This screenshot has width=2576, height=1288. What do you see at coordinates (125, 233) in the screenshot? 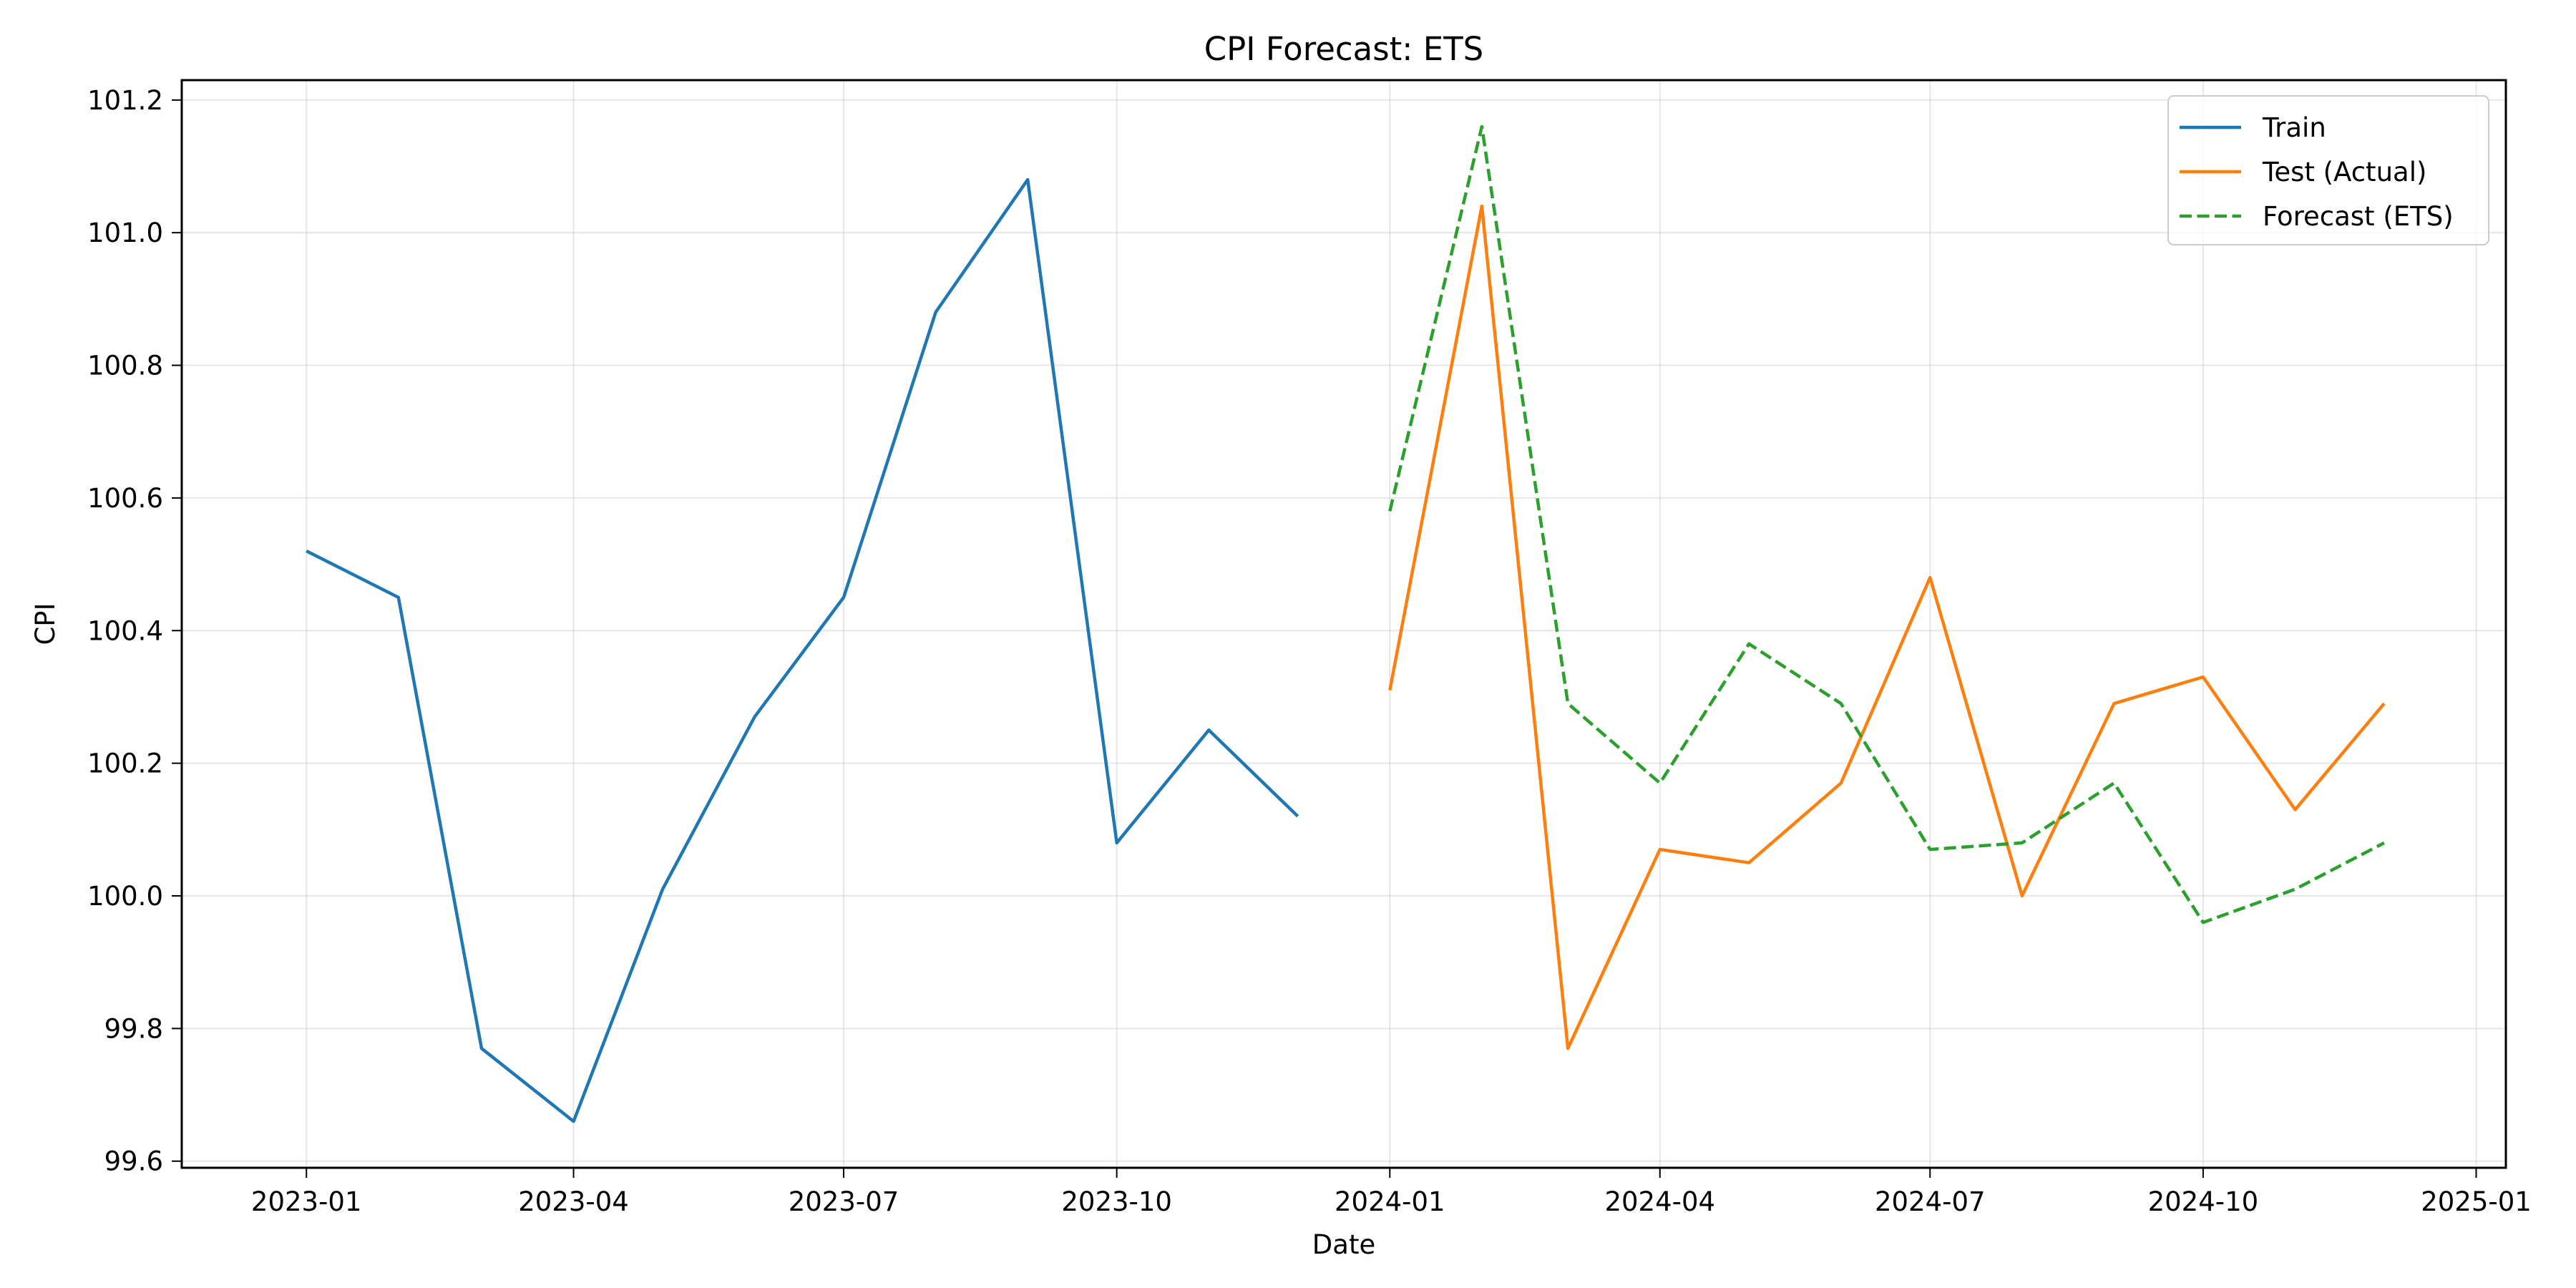
I see `y-tick-label: 101.0` at bounding box center [125, 233].